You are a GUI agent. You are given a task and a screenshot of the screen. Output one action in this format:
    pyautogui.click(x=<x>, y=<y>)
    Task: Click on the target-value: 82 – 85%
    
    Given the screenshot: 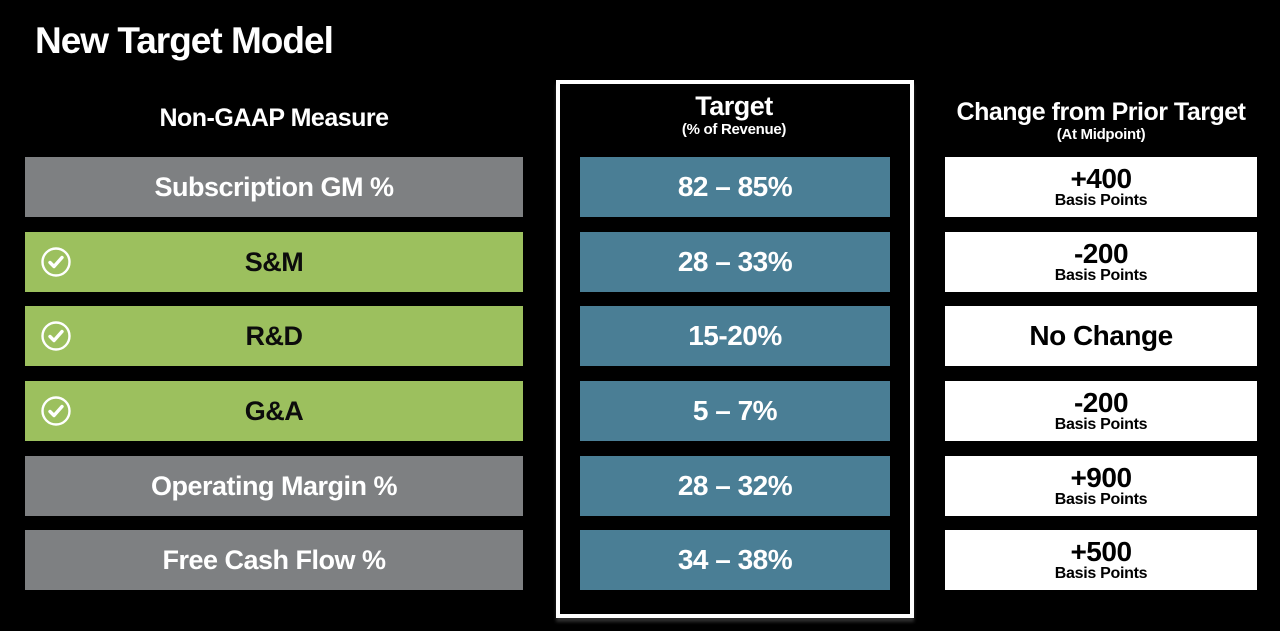 What is the action you would take?
    pyautogui.click(x=735, y=186)
    